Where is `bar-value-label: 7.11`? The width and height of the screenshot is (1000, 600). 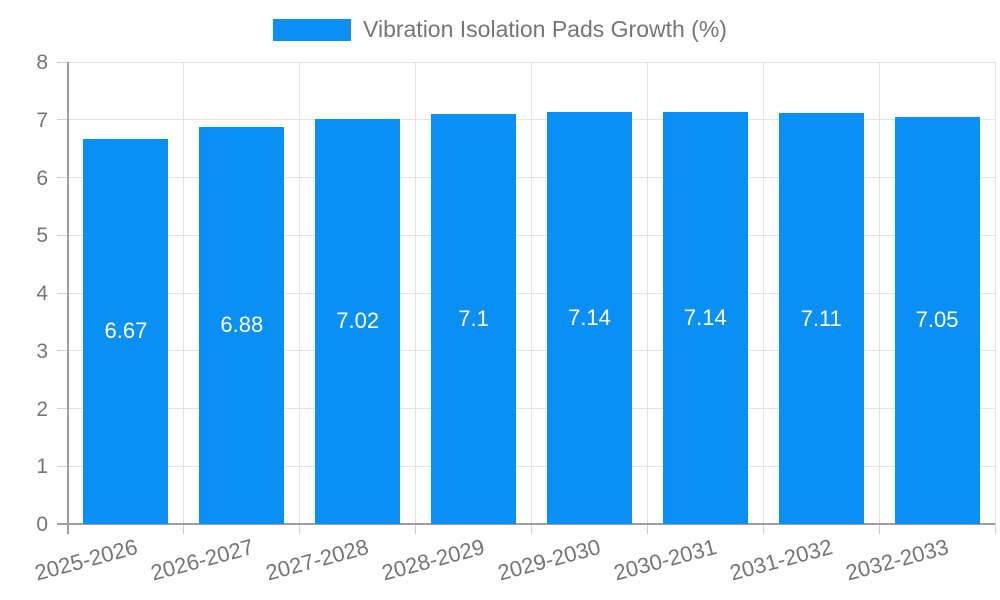 bar-value-label: 7.11 is located at coordinates (821, 318).